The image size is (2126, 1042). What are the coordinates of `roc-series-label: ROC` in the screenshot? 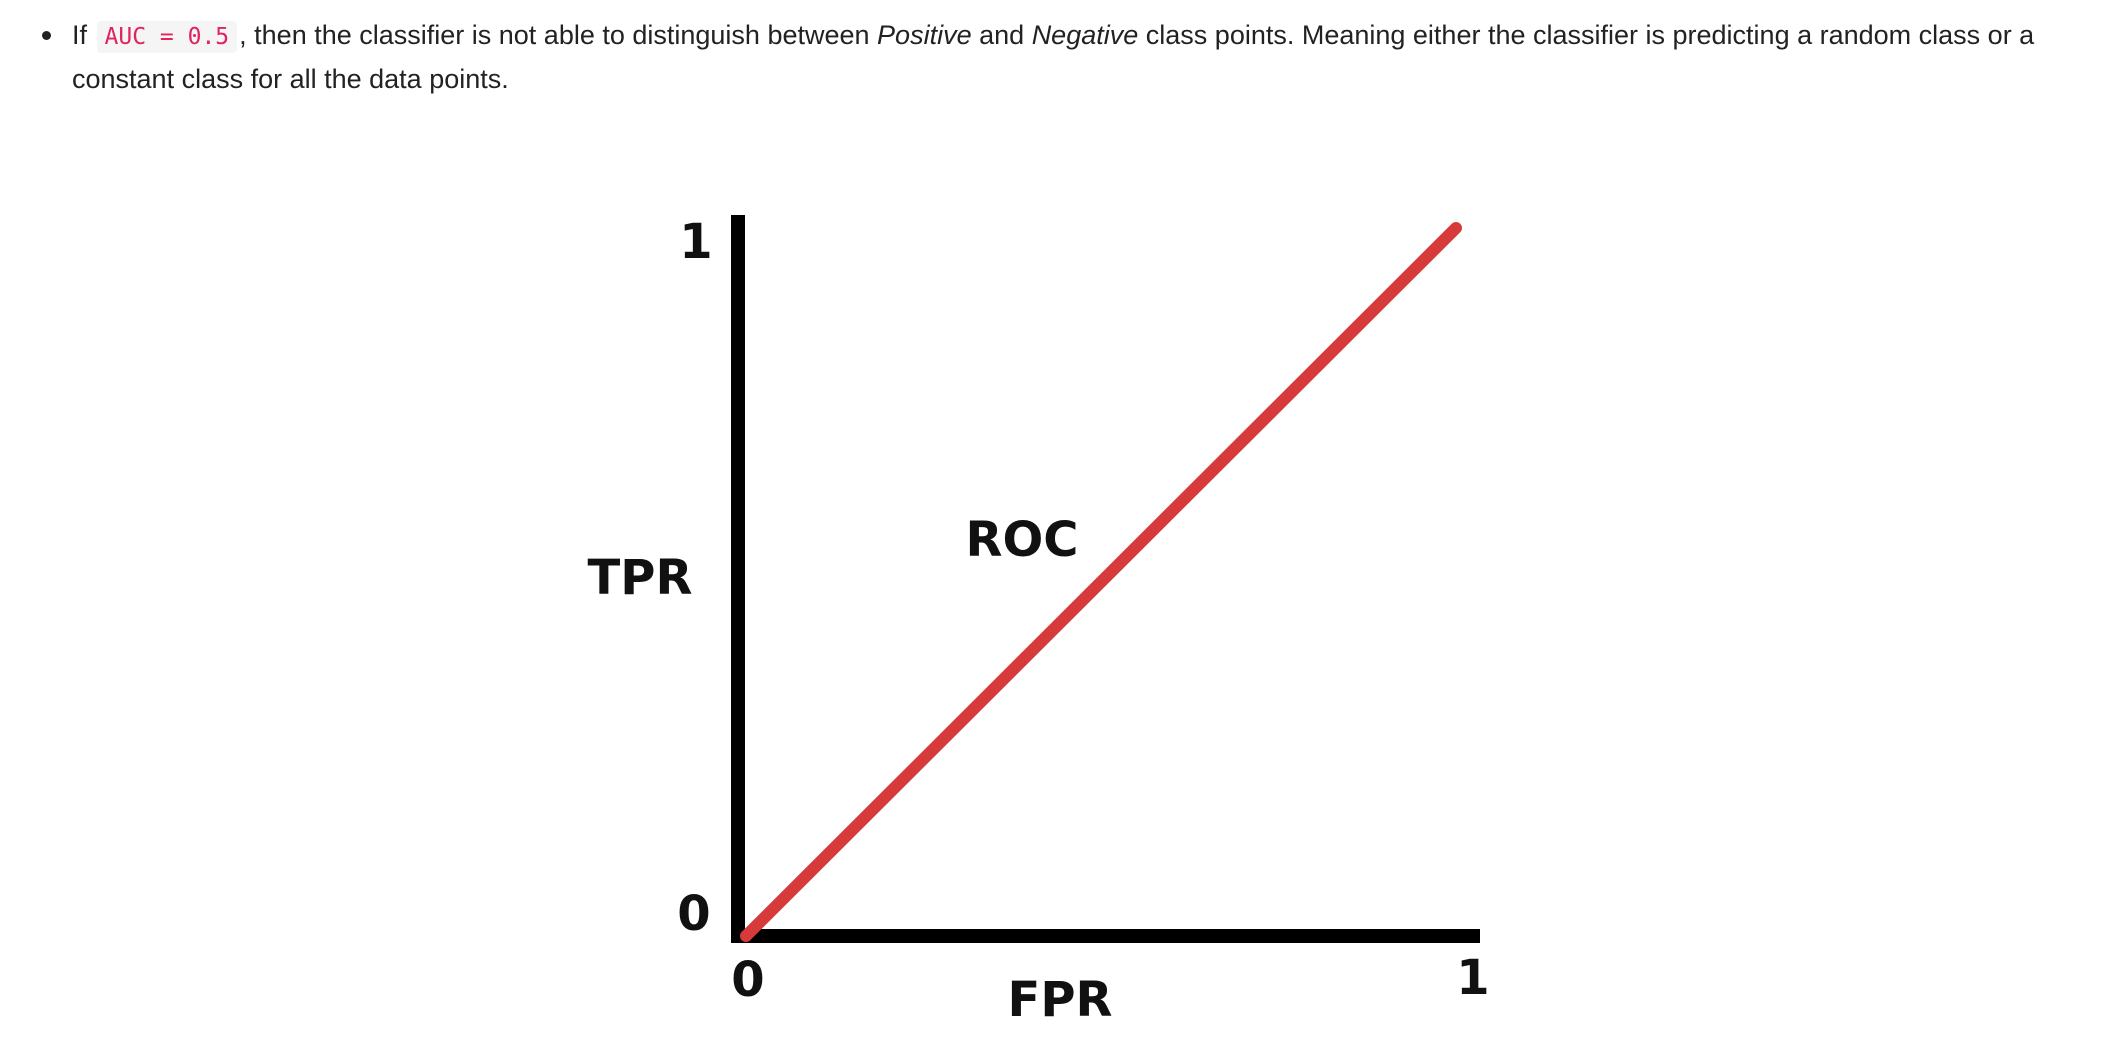 It's located at (1022, 540).